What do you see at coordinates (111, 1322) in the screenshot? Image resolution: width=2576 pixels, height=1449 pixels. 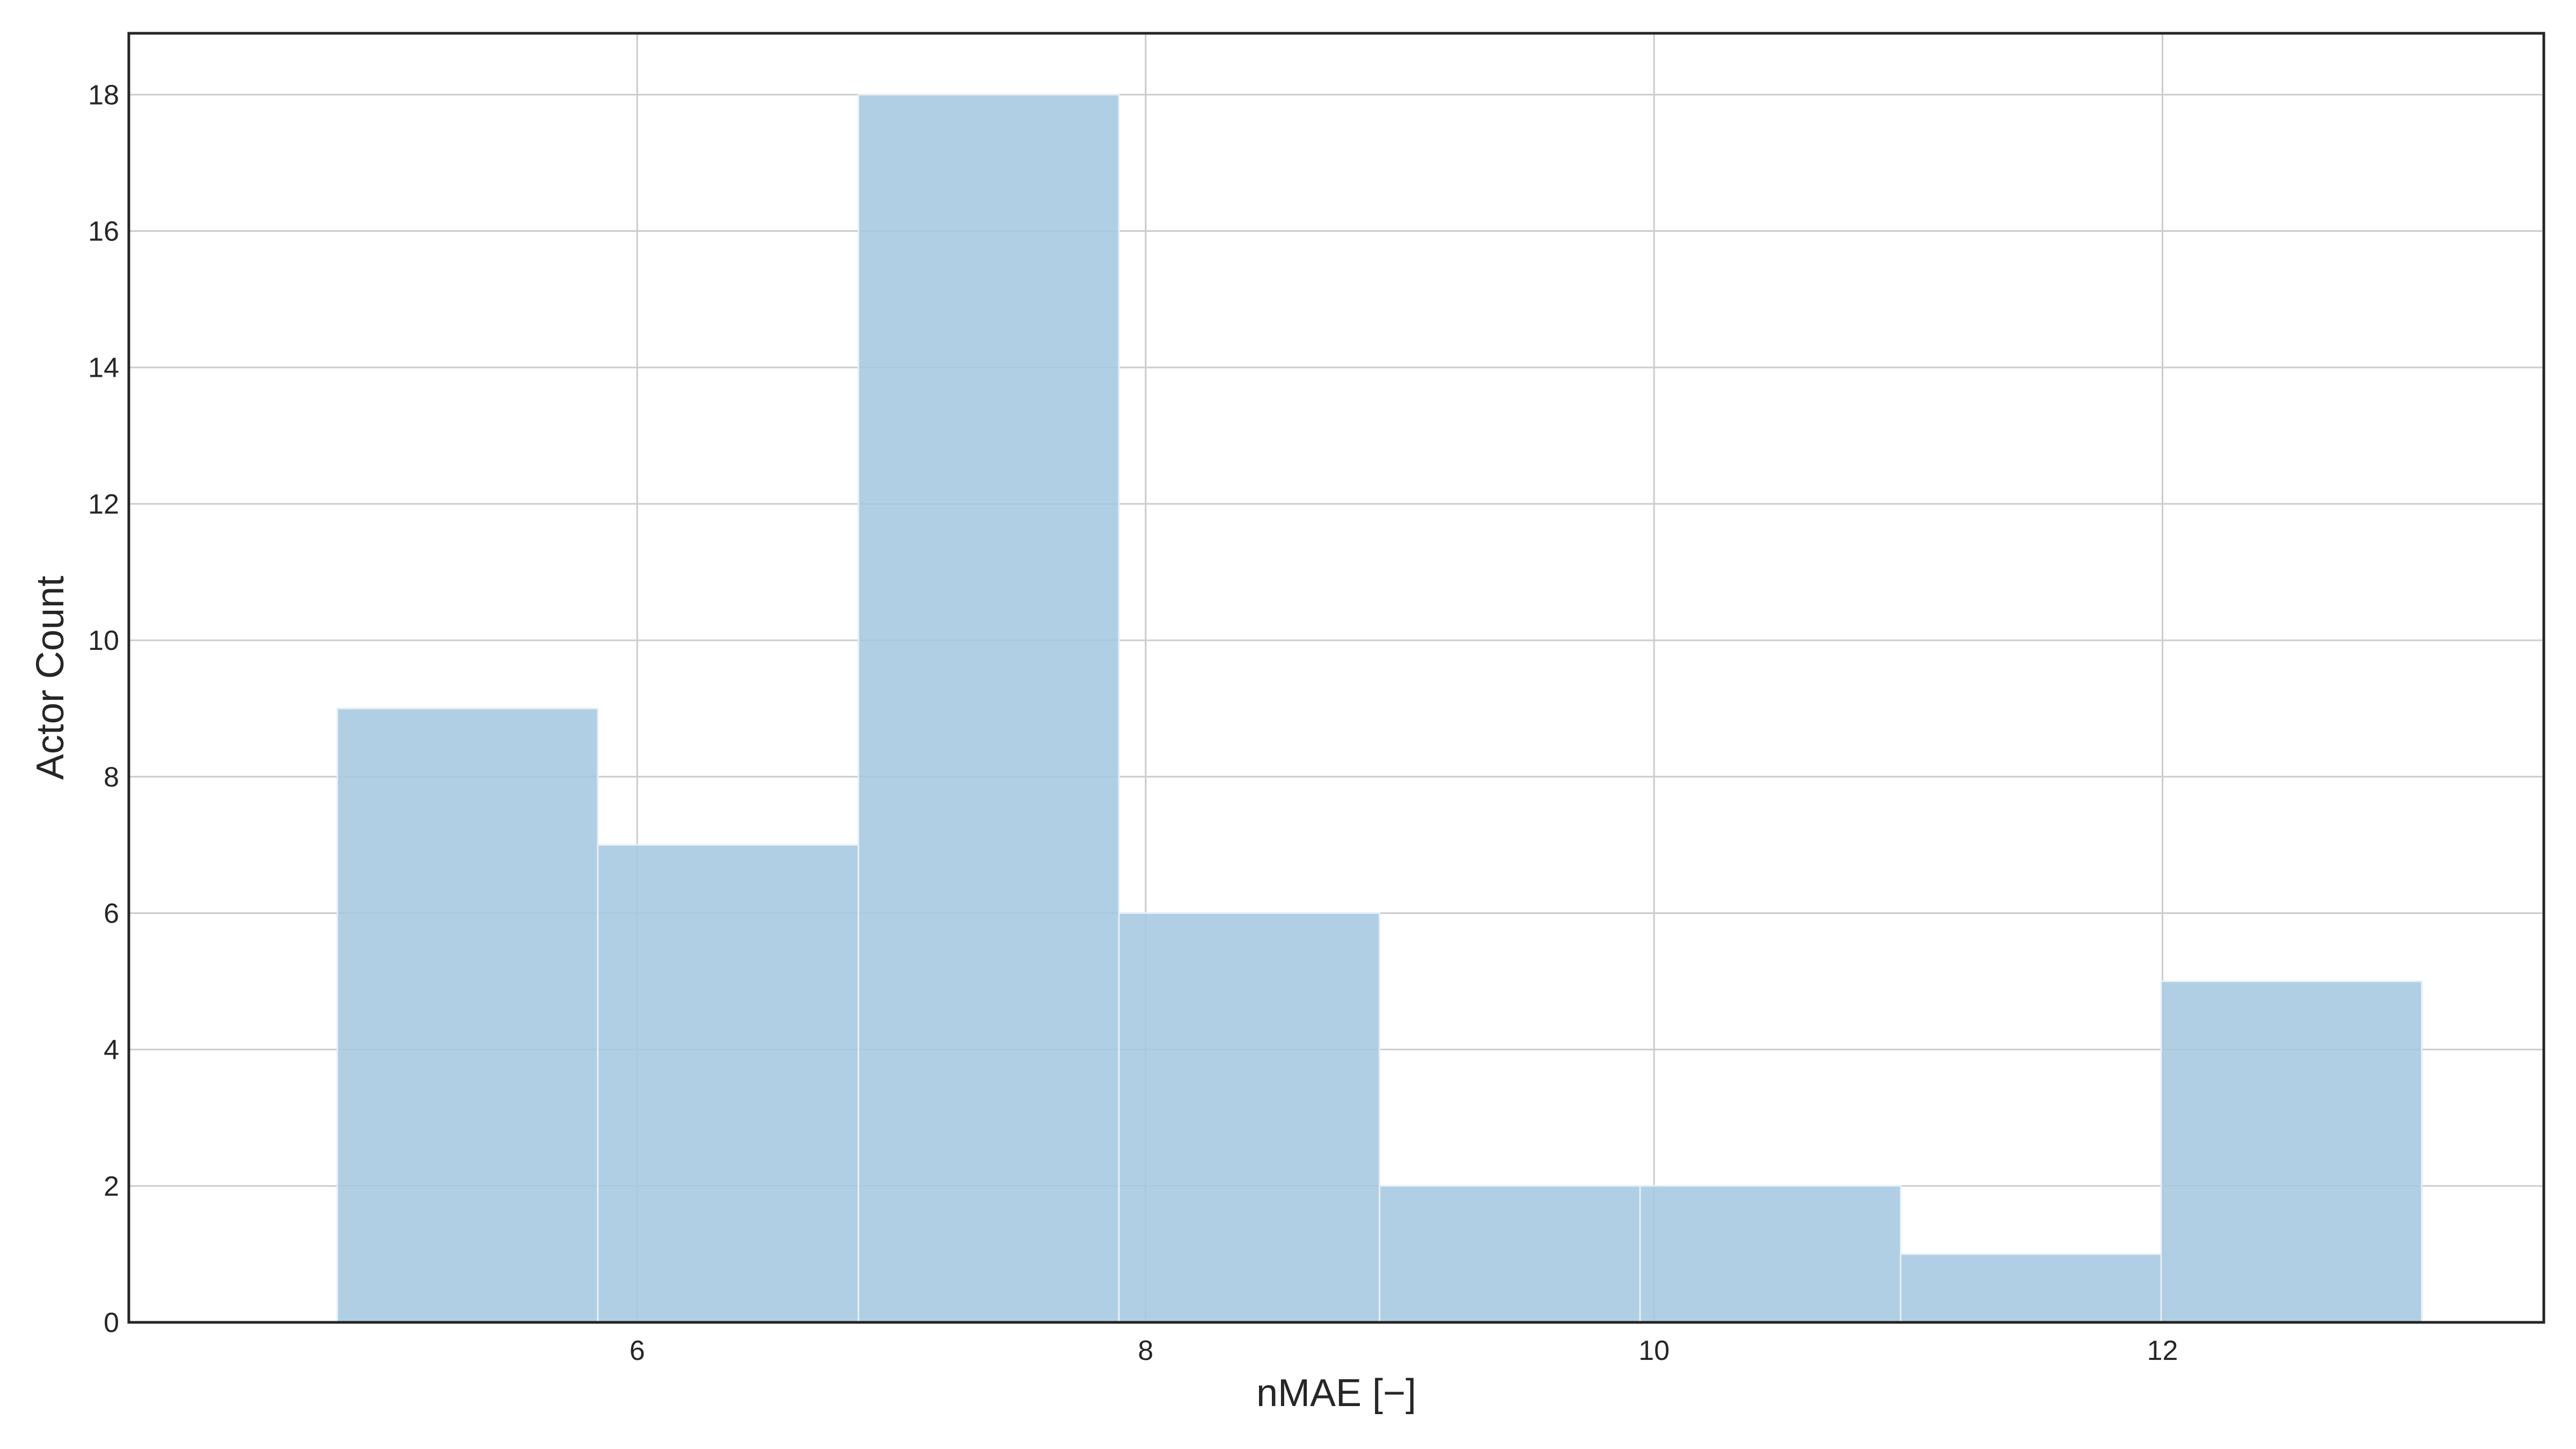 I see `y-tick-label: 0` at bounding box center [111, 1322].